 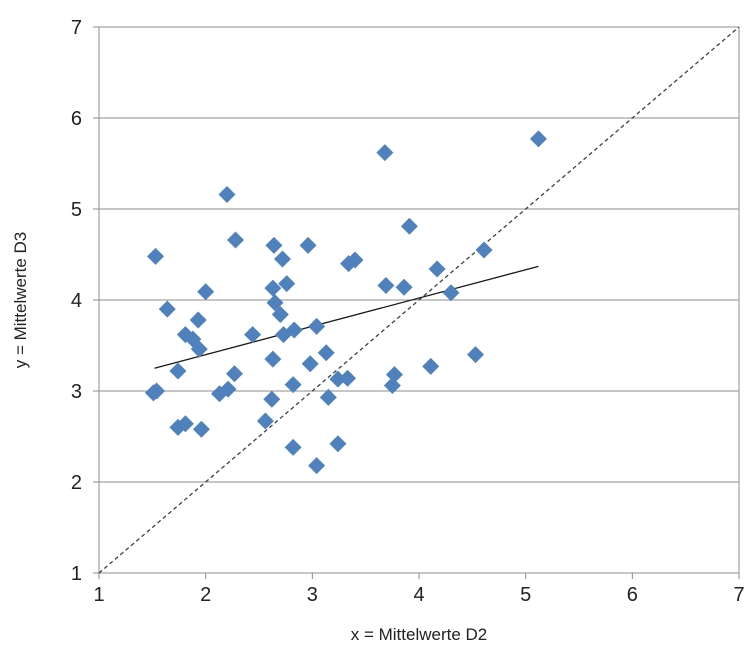 I want to click on x-tick-label: 2, so click(x=205, y=595).